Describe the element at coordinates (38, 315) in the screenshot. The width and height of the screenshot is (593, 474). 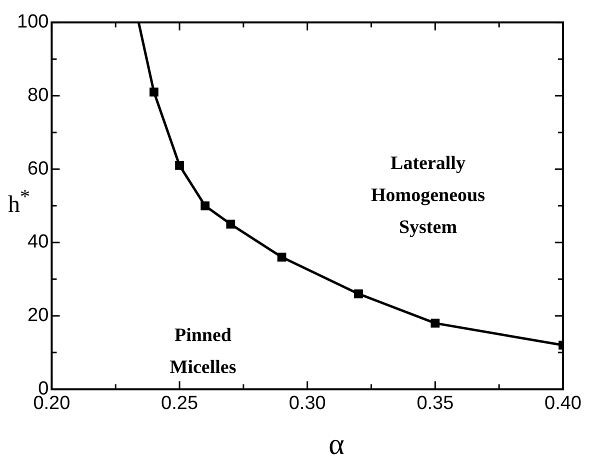
I see `y-tick-label: 20` at that location.